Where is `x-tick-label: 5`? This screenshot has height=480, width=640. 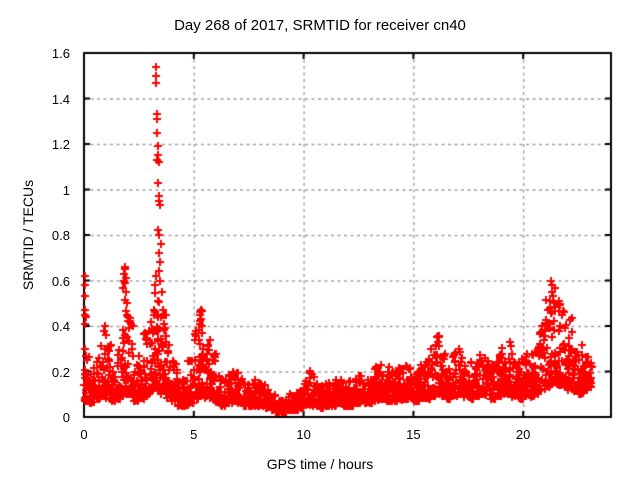 x-tick-label: 5 is located at coordinates (194, 434).